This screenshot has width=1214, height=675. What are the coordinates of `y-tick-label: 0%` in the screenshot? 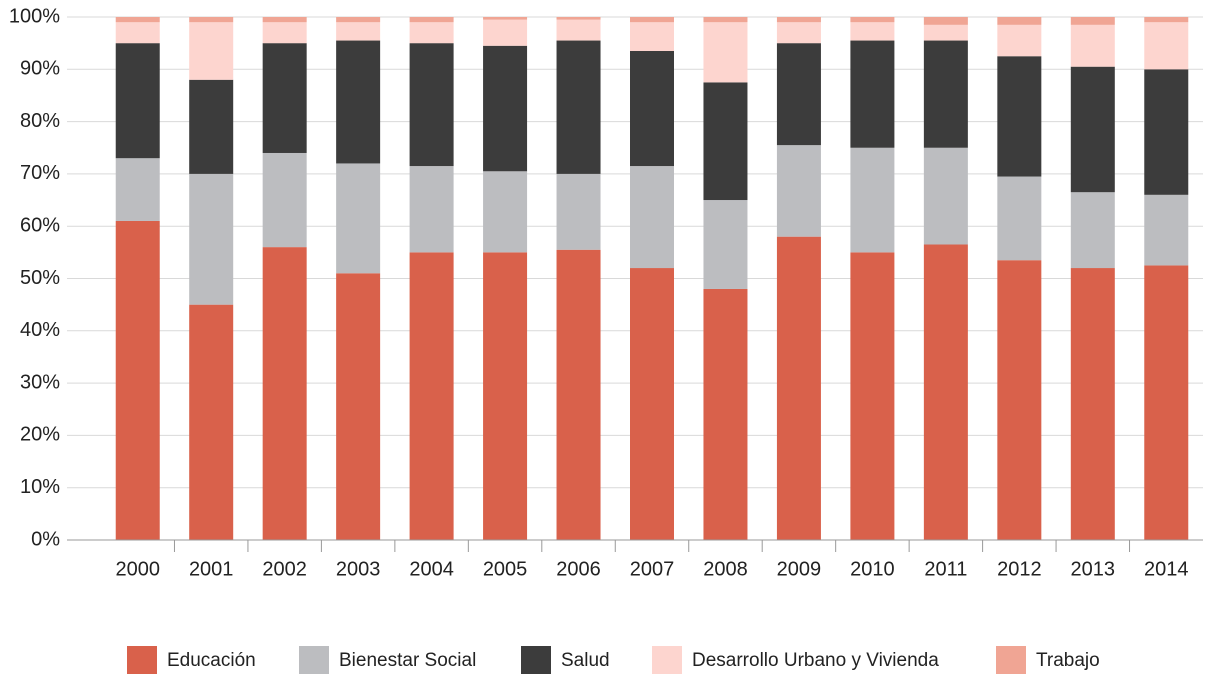 It's located at (45, 539).